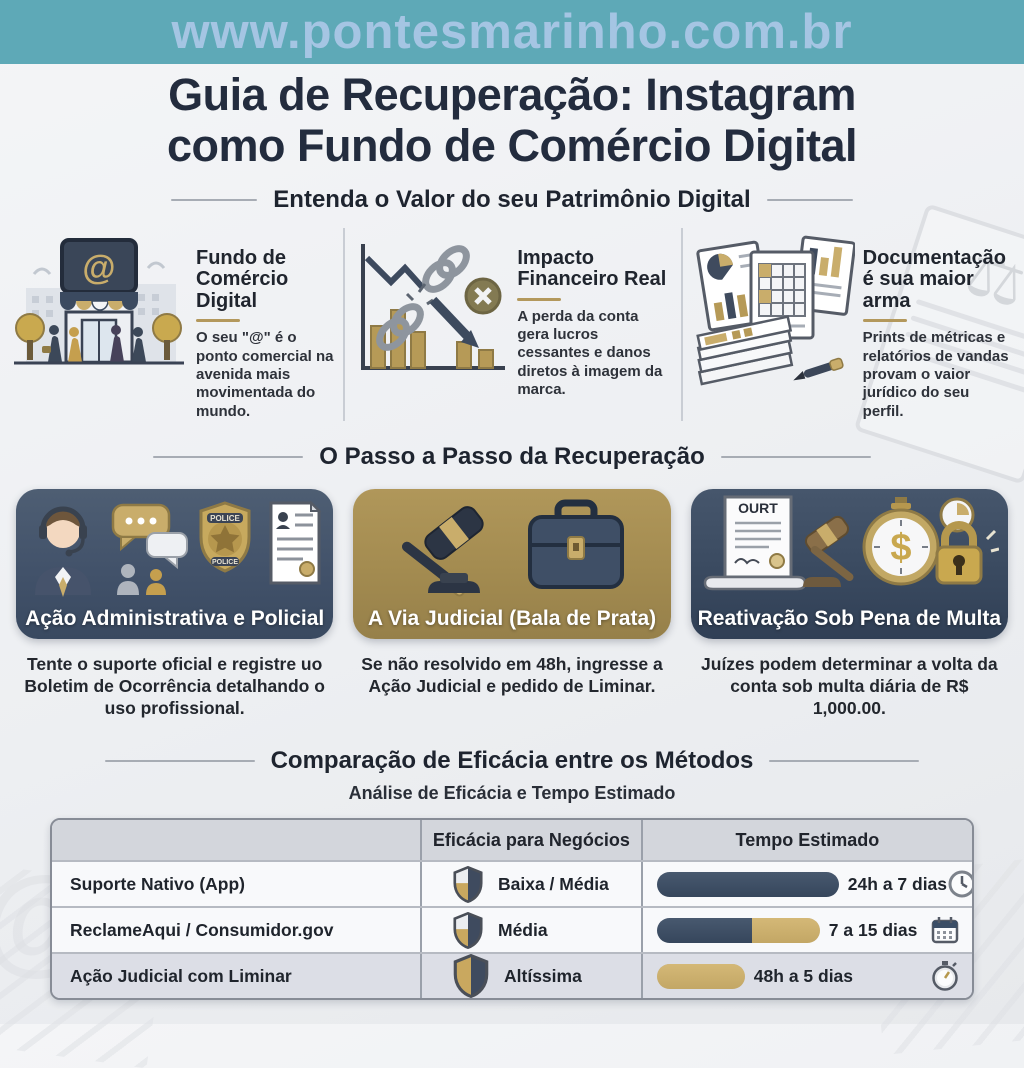 Image resolution: width=1024 pixels, height=1068 pixels. What do you see at coordinates (512, 618) in the screenshot?
I see `card-title: A Via Judicial (Bala de Prata)` at bounding box center [512, 618].